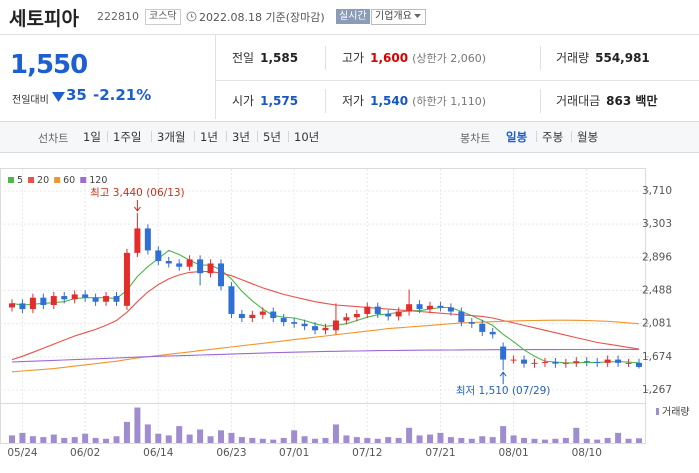 The image size is (699, 473). Describe the element at coordinates (191, 16) in the screenshot. I see `clock-icon` at that location.